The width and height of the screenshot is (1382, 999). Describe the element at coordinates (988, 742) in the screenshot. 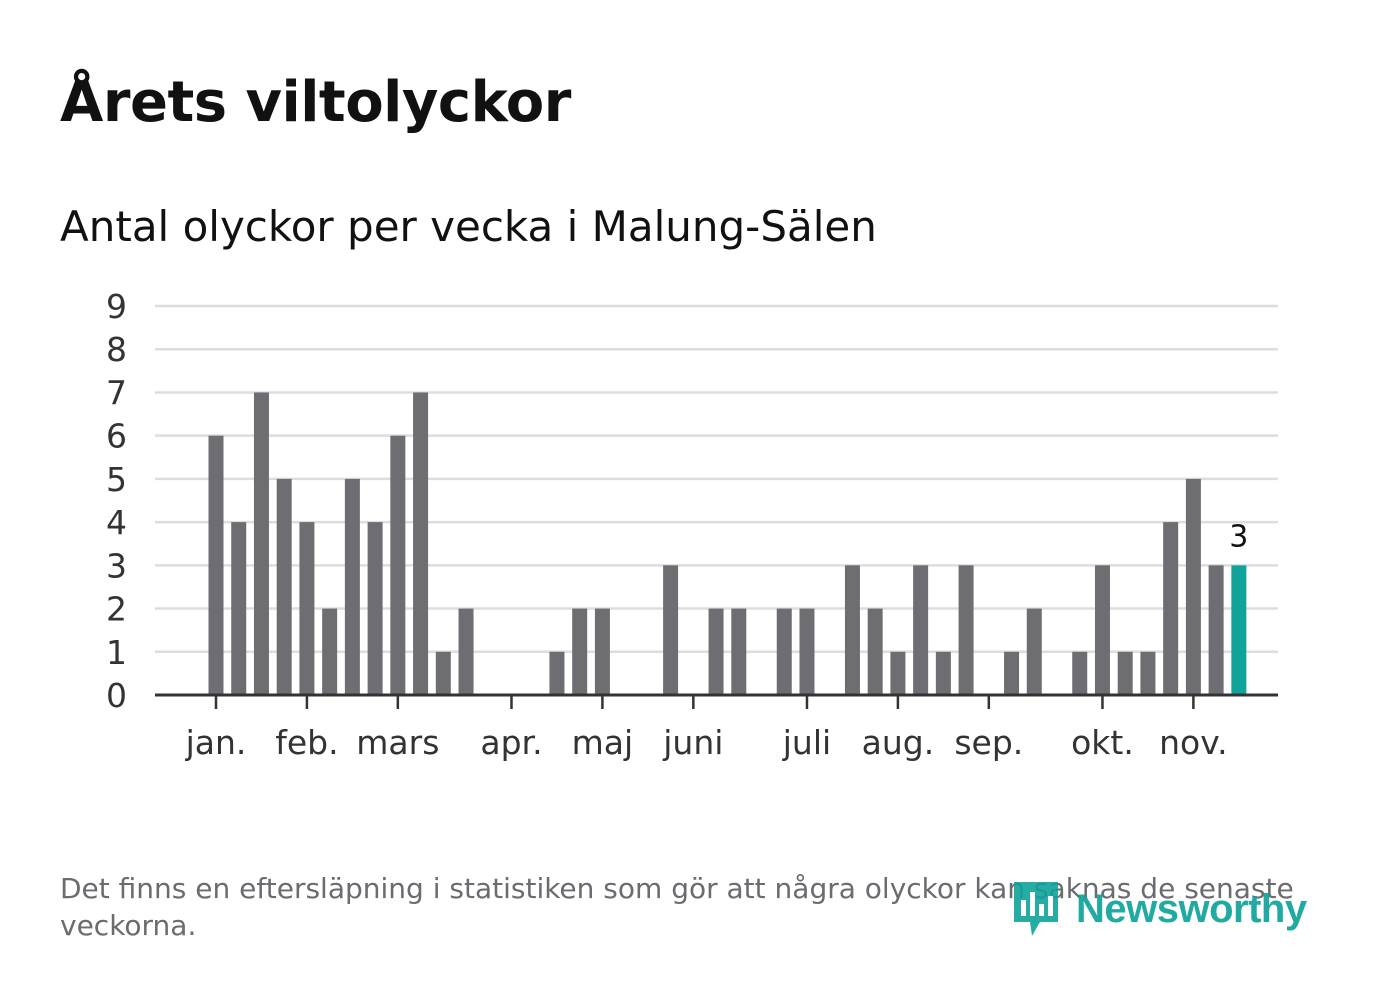

I see `x-tick-label: sep.` at that location.